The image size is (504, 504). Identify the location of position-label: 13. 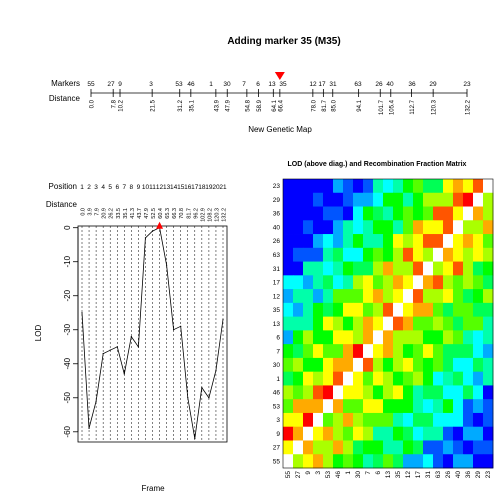
(167, 187).